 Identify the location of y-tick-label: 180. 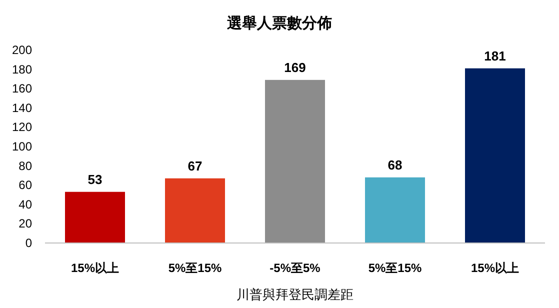
(22, 69).